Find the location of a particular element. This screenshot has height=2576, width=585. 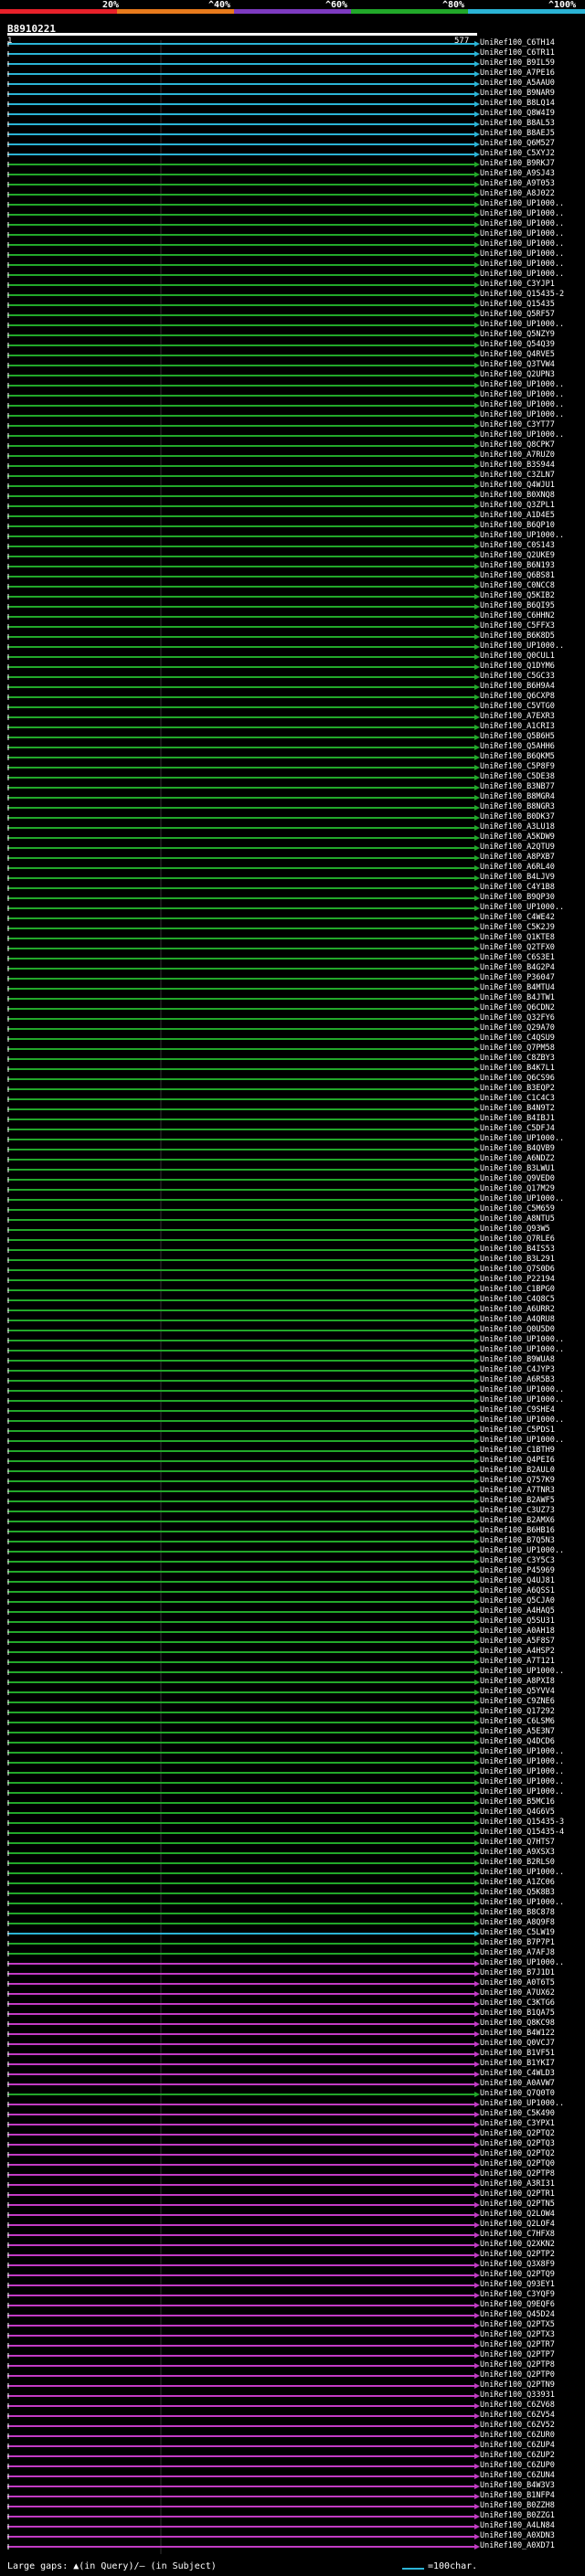

hit-label: UniRef100_C6ZUP4 is located at coordinates (517, 2445).